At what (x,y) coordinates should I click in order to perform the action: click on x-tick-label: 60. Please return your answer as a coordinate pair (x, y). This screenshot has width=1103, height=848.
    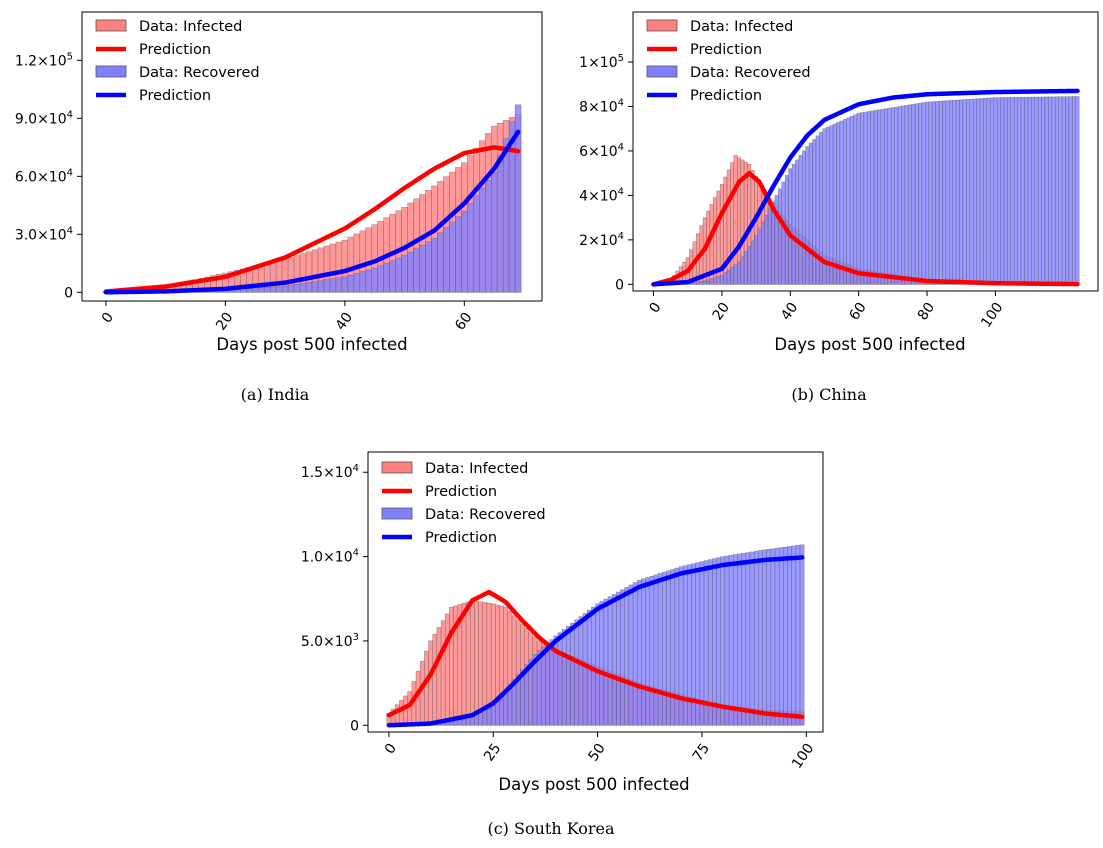
    Looking at the image, I should click on (857, 312).